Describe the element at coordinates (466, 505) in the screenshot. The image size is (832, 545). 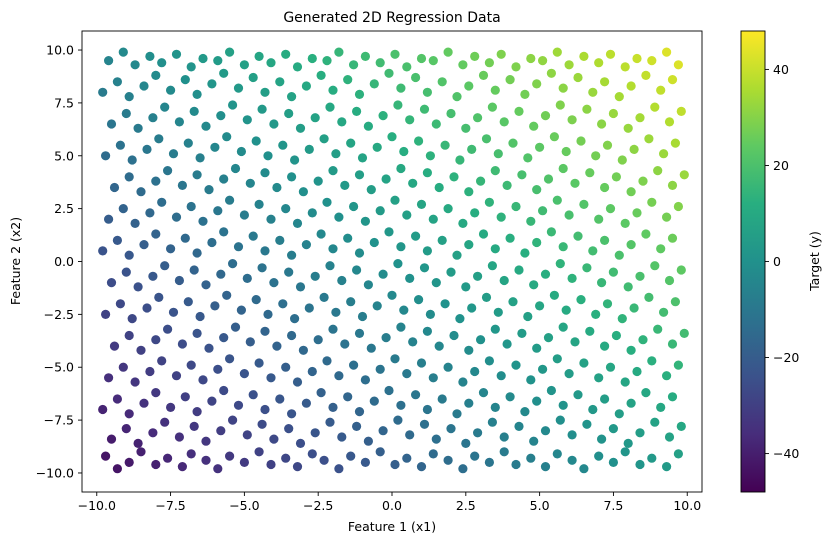
I see `x-tick-label: 2.5` at that location.